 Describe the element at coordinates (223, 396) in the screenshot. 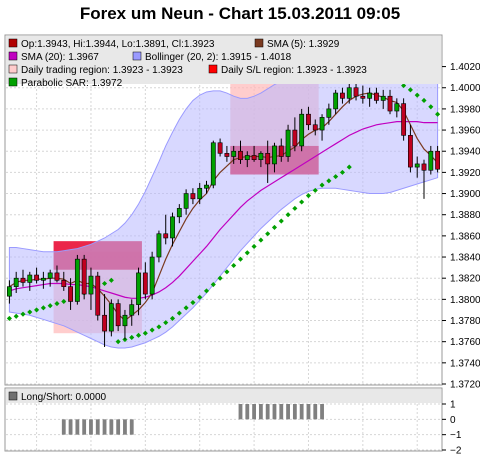

I see `sub-legend-background` at that location.